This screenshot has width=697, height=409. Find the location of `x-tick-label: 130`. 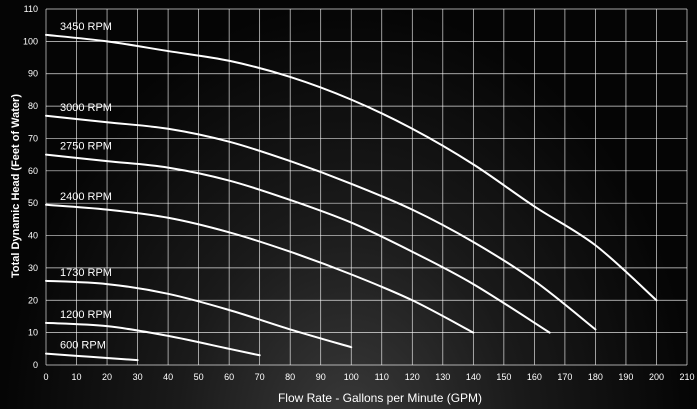

x-tick-label: 130 is located at coordinates (442, 377).